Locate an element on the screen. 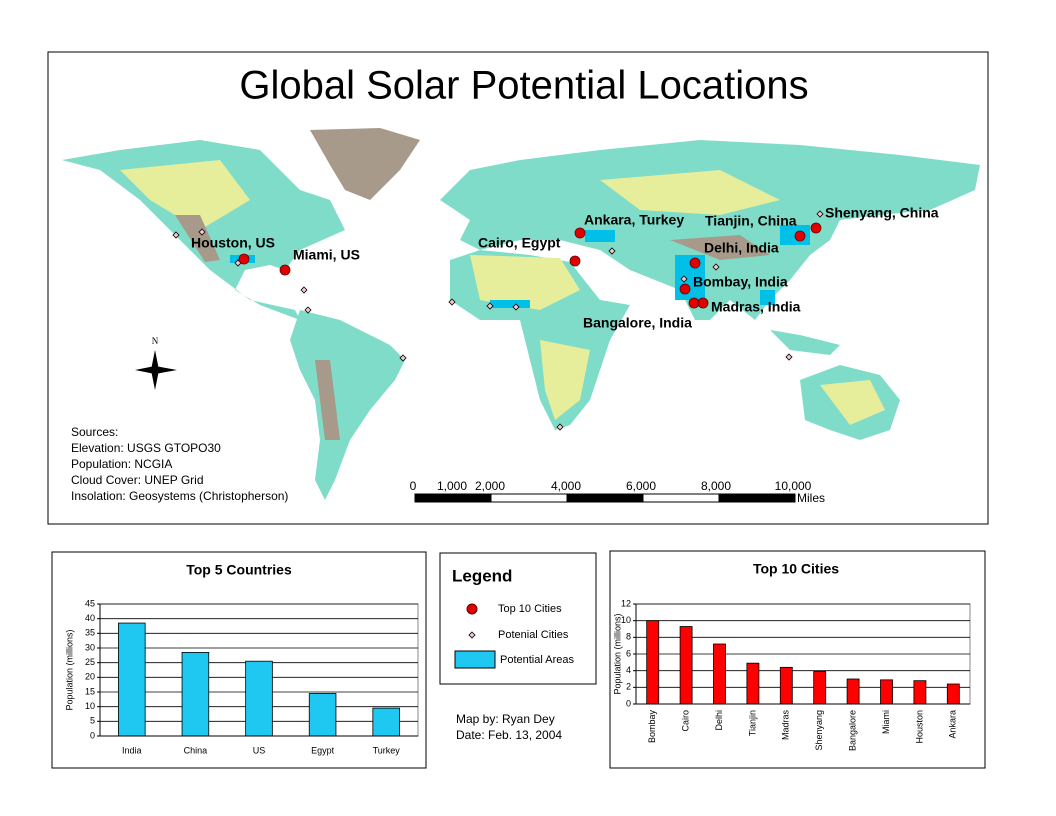 The image size is (1056, 816). scale-unit: Miles is located at coordinates (811, 498).